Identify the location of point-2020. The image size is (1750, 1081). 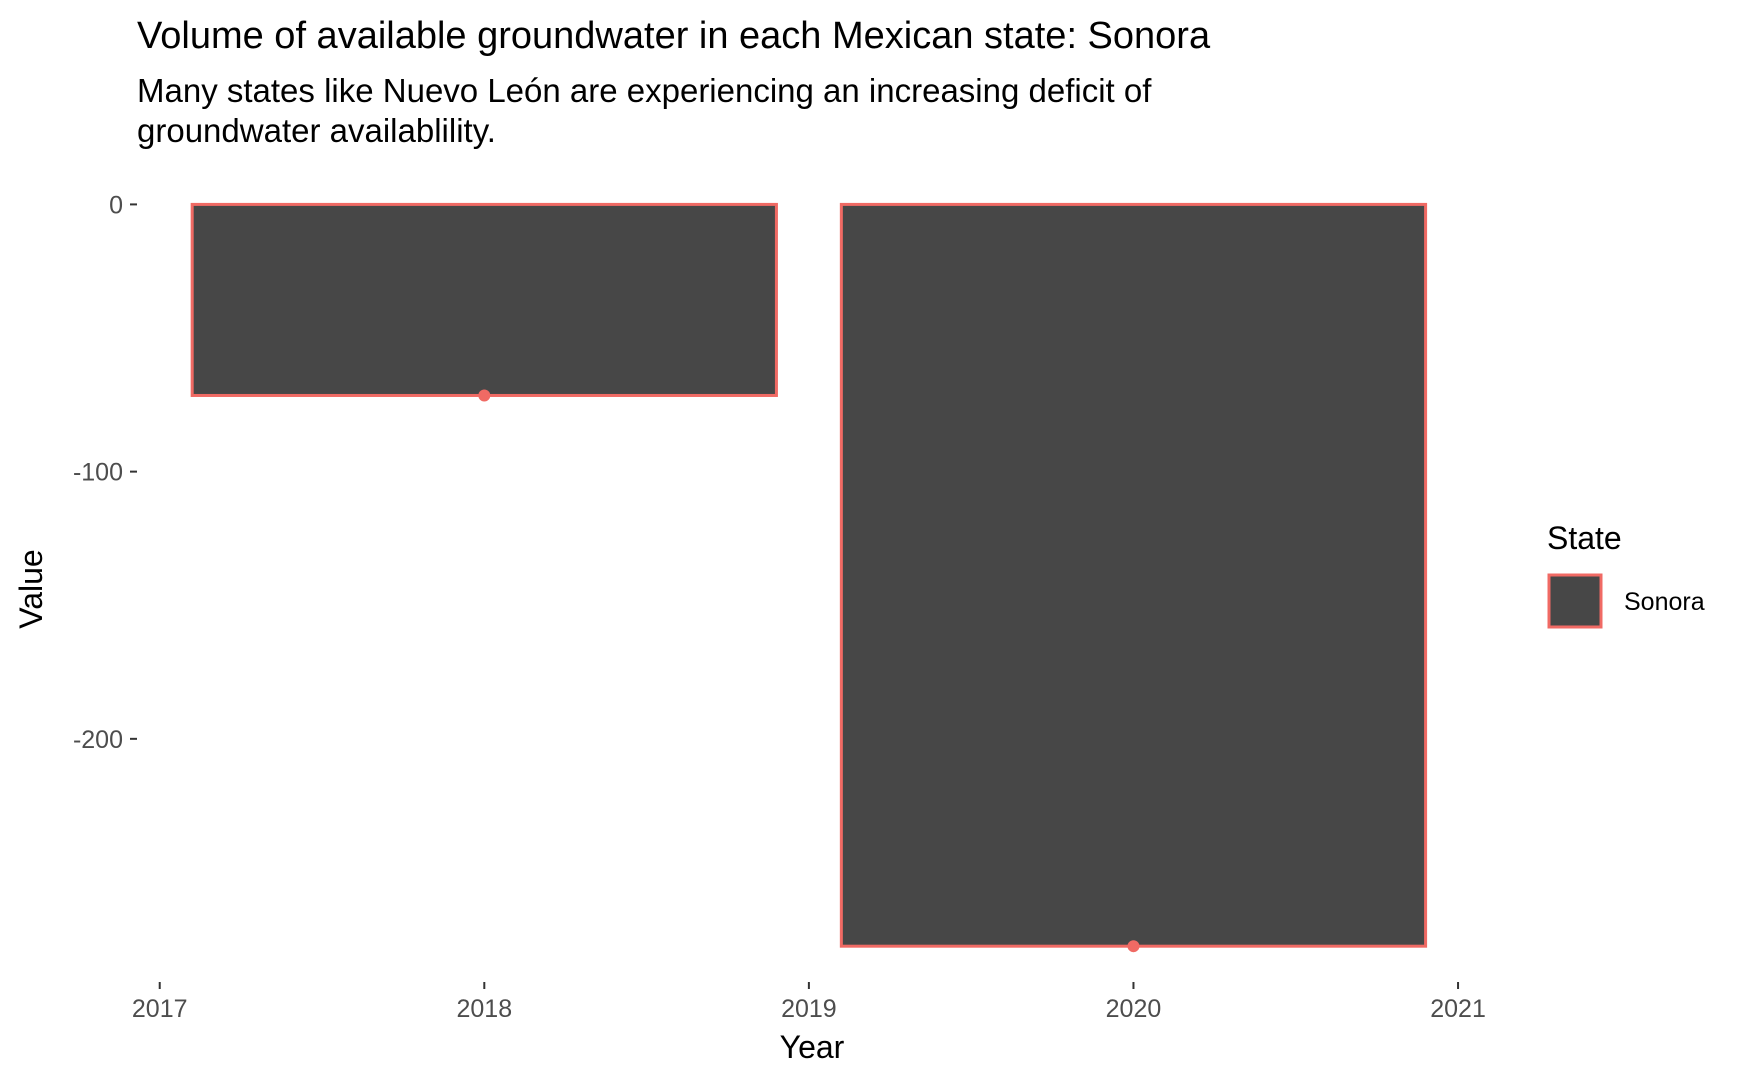
(1133, 946).